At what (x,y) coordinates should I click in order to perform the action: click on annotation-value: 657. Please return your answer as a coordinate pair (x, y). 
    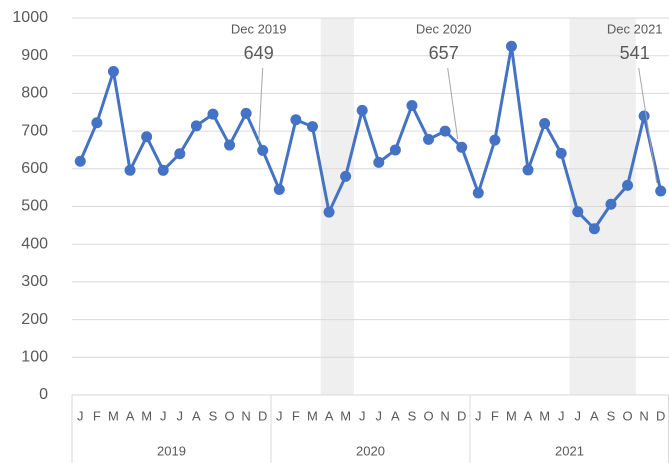
    Looking at the image, I should click on (444, 53).